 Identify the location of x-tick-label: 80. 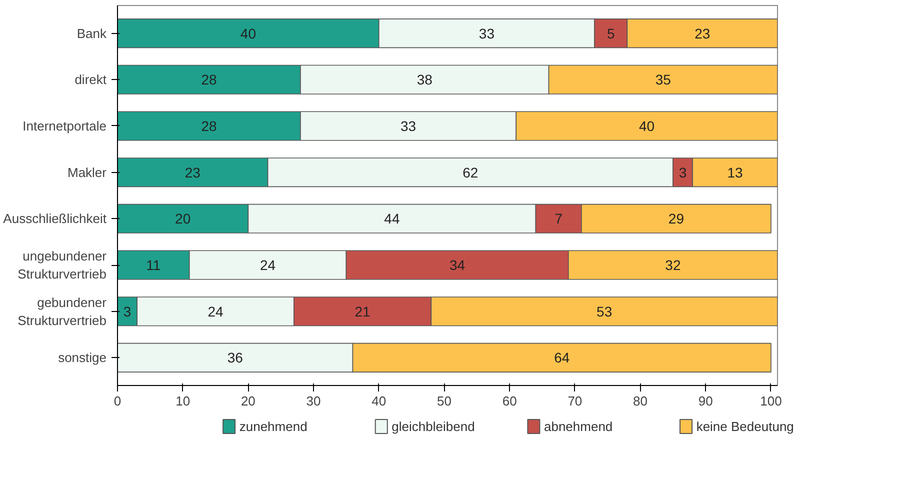
(640, 401).